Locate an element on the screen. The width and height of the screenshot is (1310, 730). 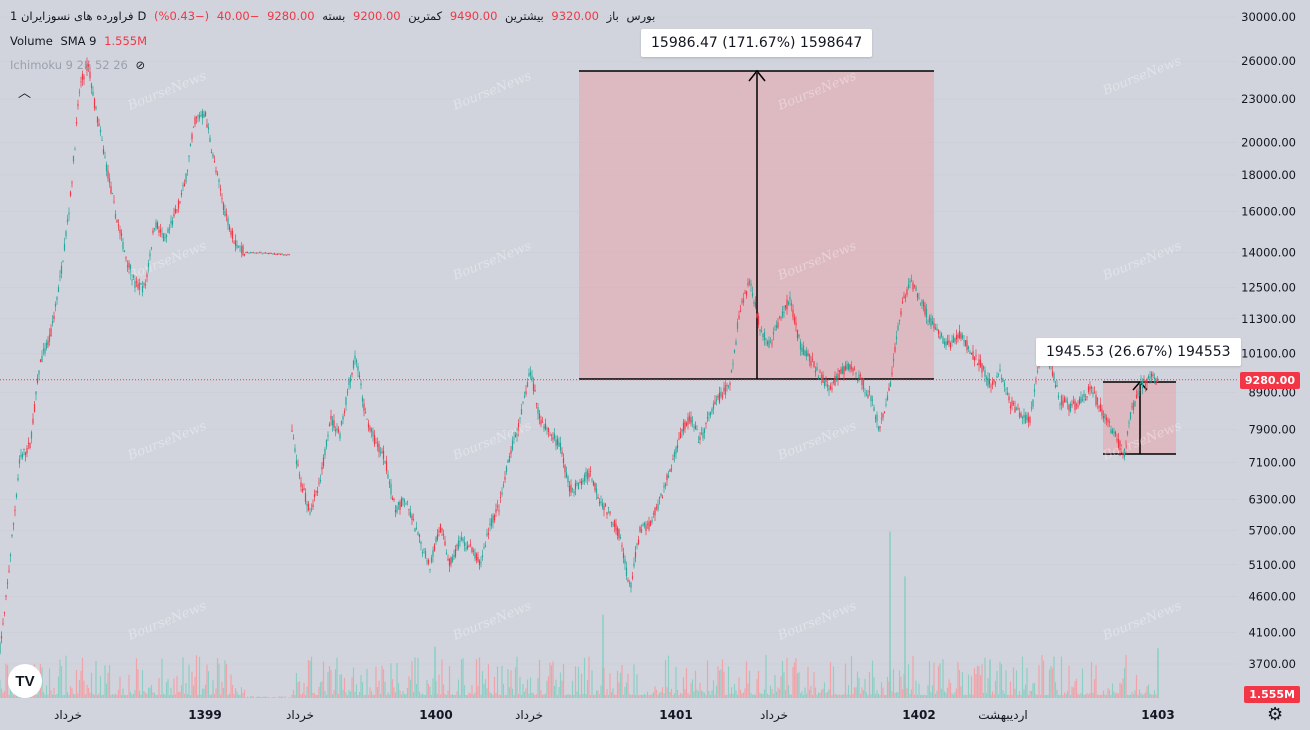
symbol-name: فراورده های نسوزایران is located at coordinates (77, 16).